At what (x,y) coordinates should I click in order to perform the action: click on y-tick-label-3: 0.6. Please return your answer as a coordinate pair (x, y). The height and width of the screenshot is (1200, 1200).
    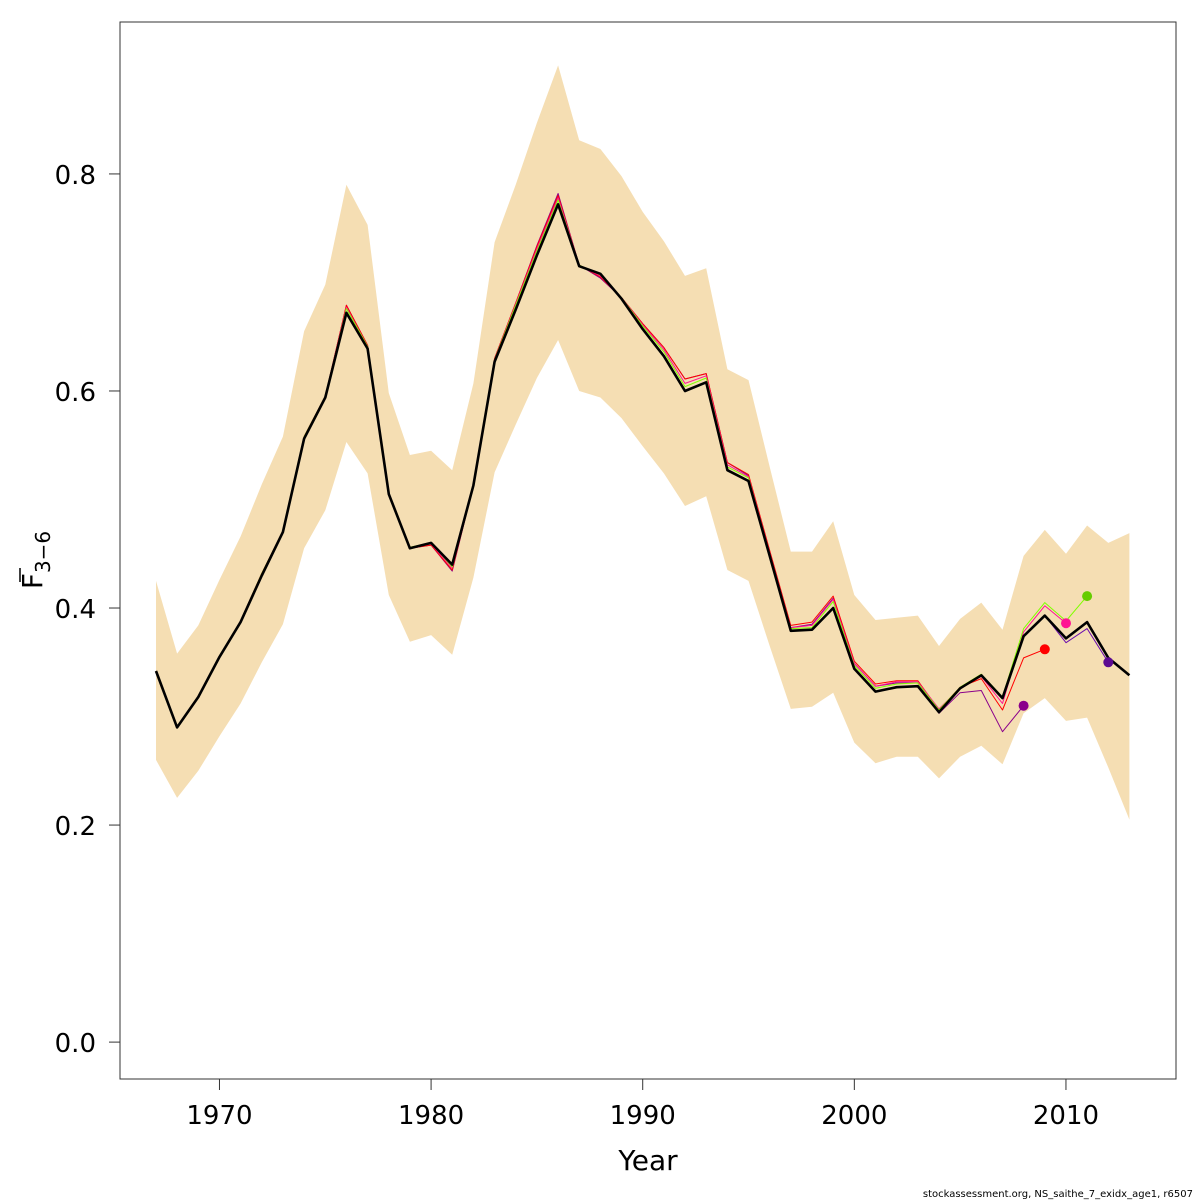
    Looking at the image, I should click on (75, 393).